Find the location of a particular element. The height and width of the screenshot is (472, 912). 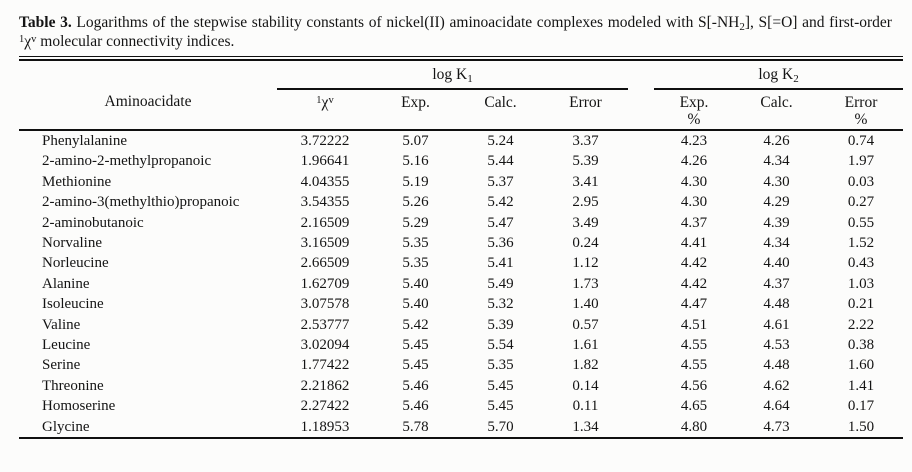

caption-subscript-2: 2 is located at coordinates (742, 27).